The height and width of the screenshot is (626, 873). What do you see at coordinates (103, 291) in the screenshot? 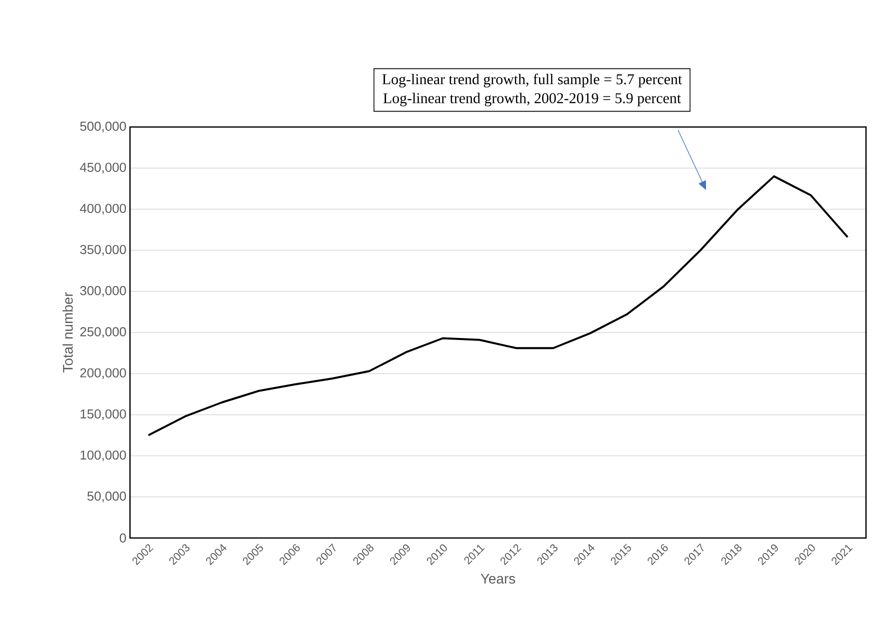
I see `y-tick-label: 300,000` at bounding box center [103, 291].